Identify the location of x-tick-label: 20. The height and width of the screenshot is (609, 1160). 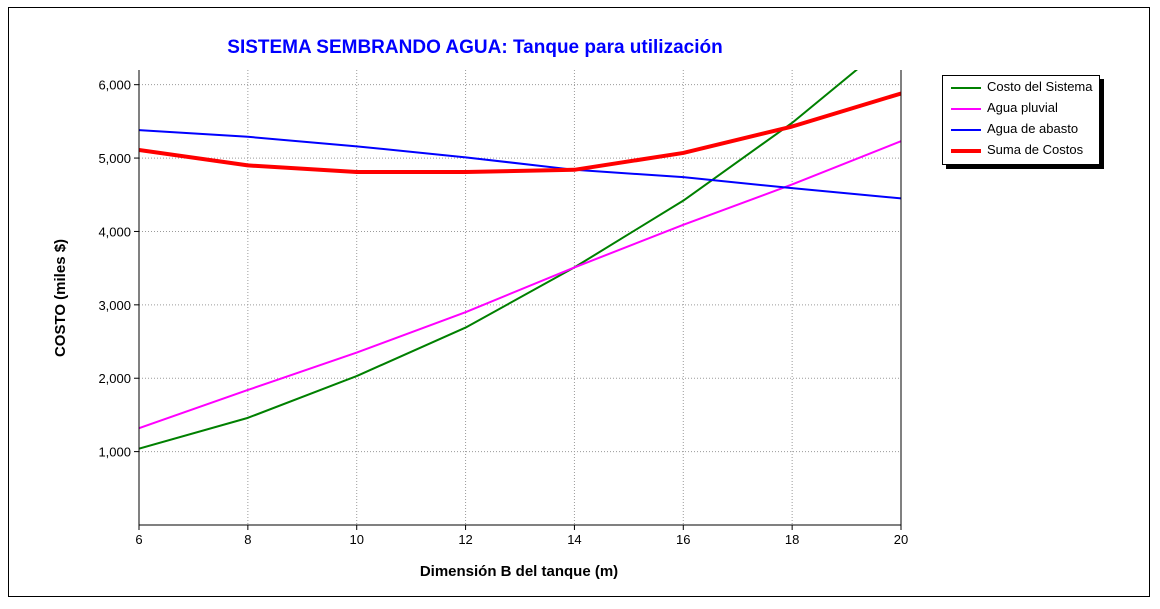
(901, 539).